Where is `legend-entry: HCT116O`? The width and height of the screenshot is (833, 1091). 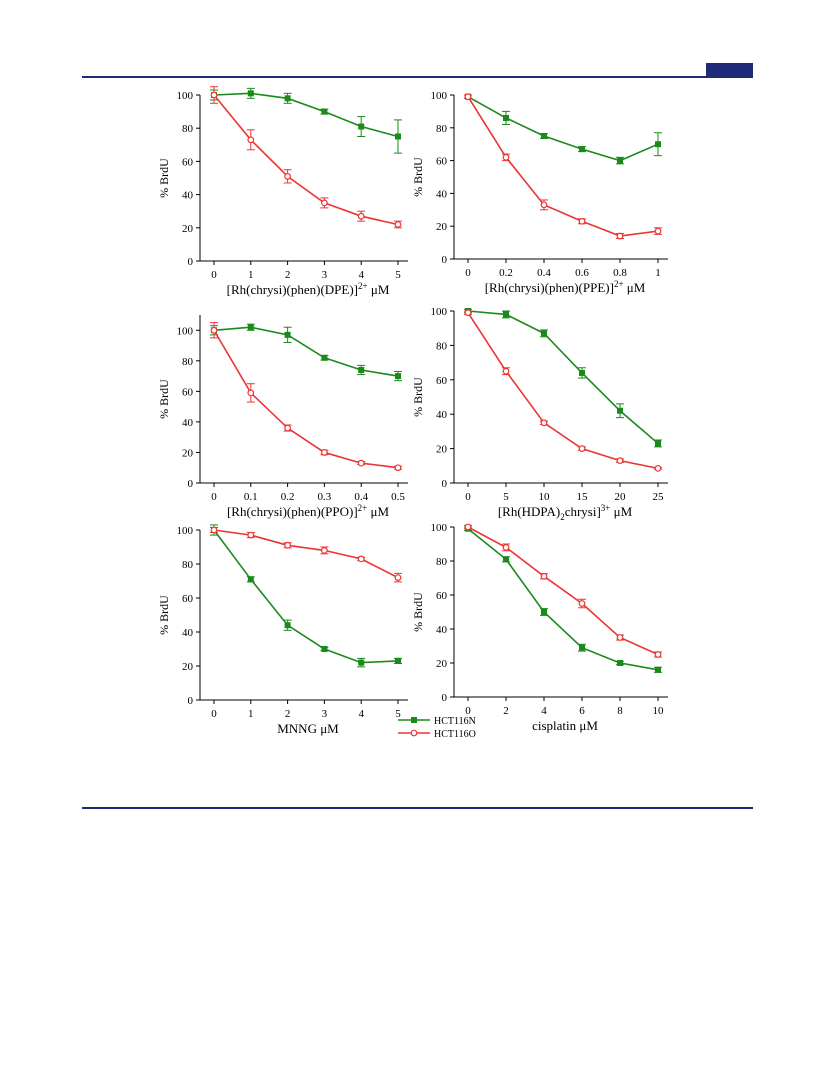
legend-entry: HCT116O is located at coordinates (437, 734).